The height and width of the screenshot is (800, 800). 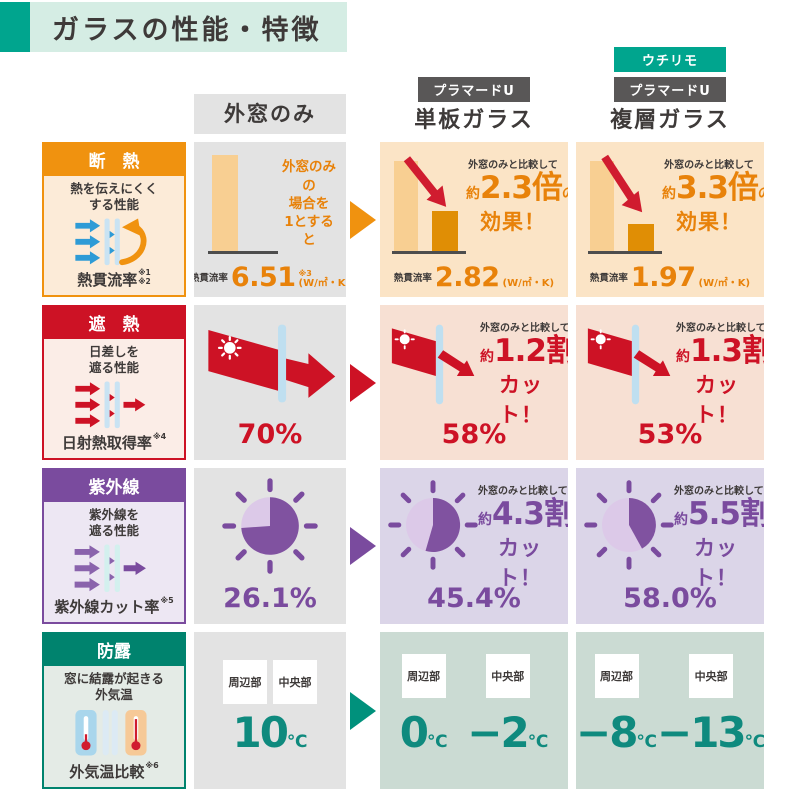 What do you see at coordinates (523, 534) in the screenshot?
I see `uv-highlight: 外窓のみと比較して 約4.3割 カット！` at bounding box center [523, 534].